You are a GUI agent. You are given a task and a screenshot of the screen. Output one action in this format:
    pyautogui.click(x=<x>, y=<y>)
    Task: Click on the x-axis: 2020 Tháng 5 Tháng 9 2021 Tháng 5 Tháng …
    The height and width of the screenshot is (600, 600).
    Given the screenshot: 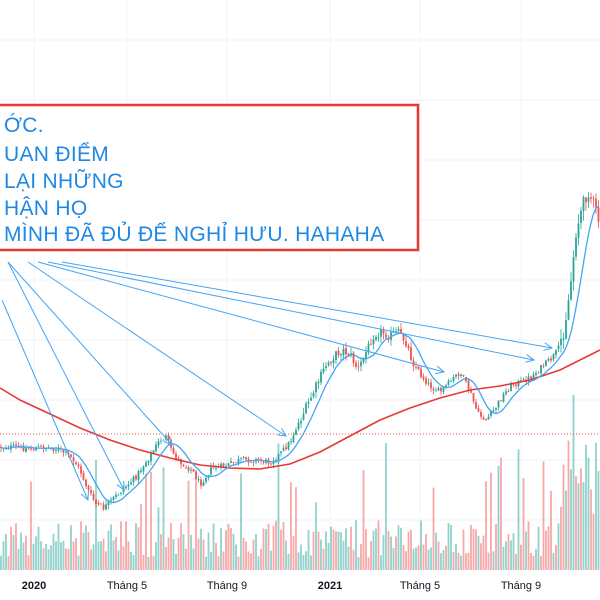 What is the action you would take?
    pyautogui.click(x=281, y=586)
    